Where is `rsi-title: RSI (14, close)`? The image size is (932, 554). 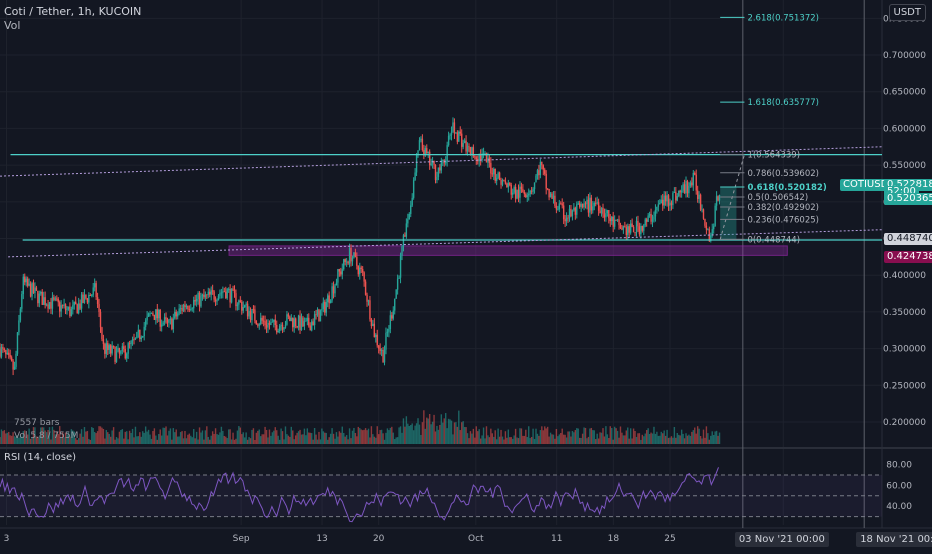 rsi-title: RSI (14, close) is located at coordinates (40, 457).